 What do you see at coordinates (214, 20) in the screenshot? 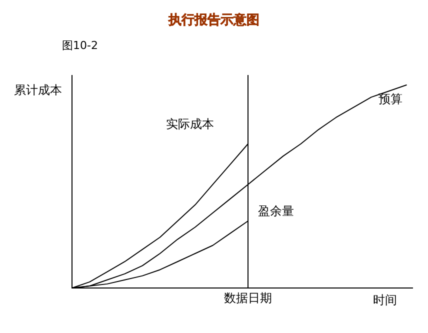
I see `chart-title: 执行报告示意图` at bounding box center [214, 20].